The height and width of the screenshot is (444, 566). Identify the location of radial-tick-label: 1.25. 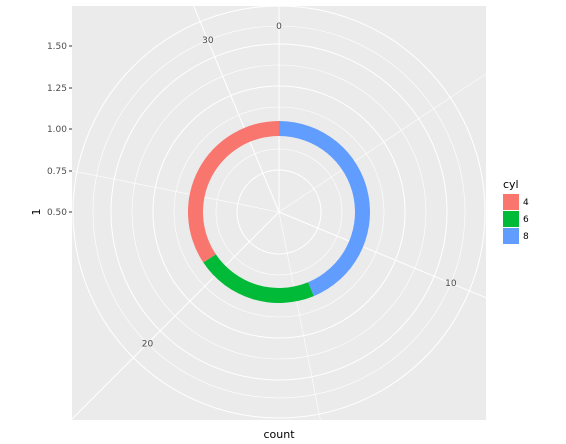
(57, 89).